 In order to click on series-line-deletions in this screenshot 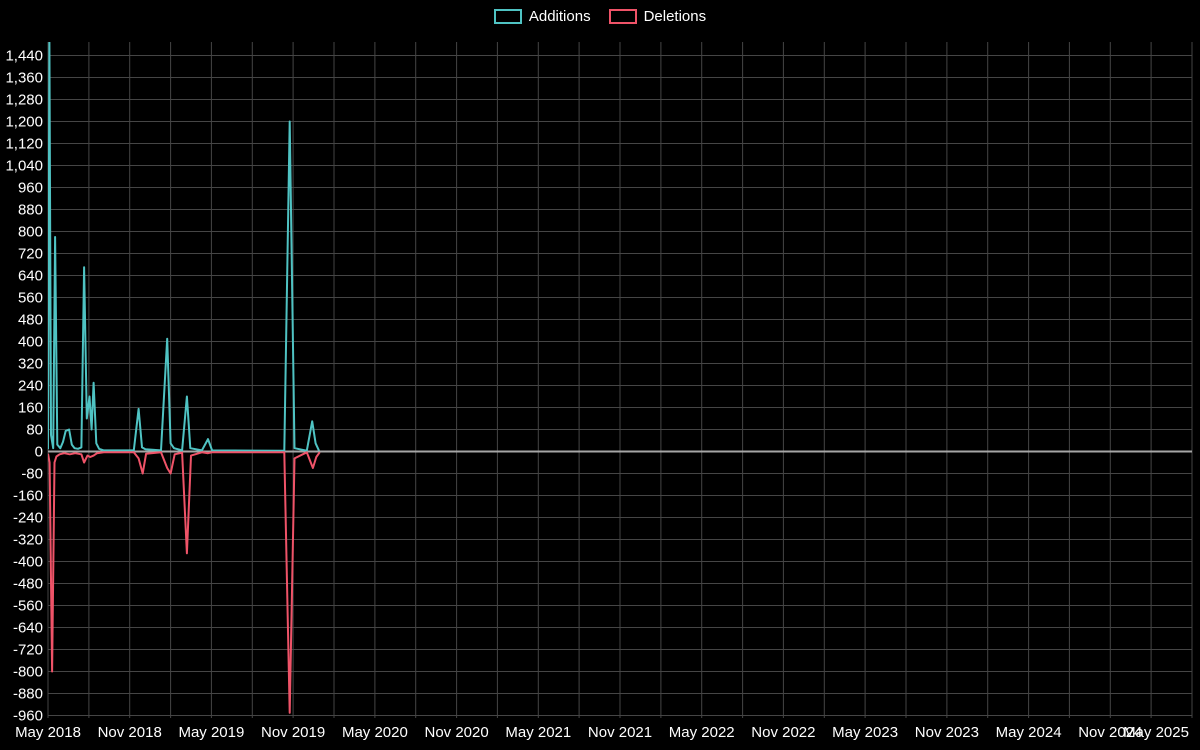, I will do `click(184, 582)`.